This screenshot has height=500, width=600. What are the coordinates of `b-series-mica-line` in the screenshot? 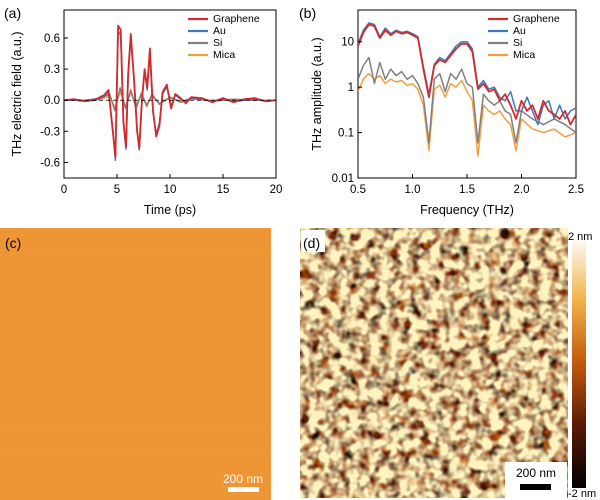 It's located at (467, 115).